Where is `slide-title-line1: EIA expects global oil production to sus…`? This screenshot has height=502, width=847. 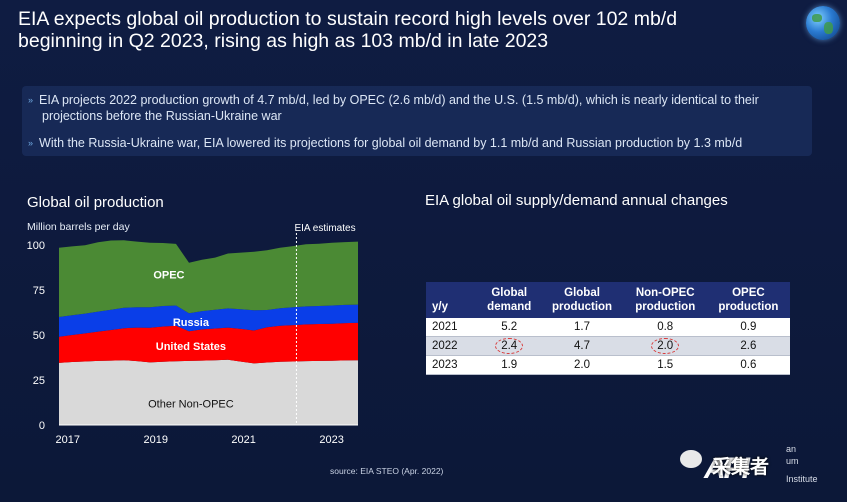
slide-title-line1: EIA expects global oil production to sus… is located at coordinates (348, 19).